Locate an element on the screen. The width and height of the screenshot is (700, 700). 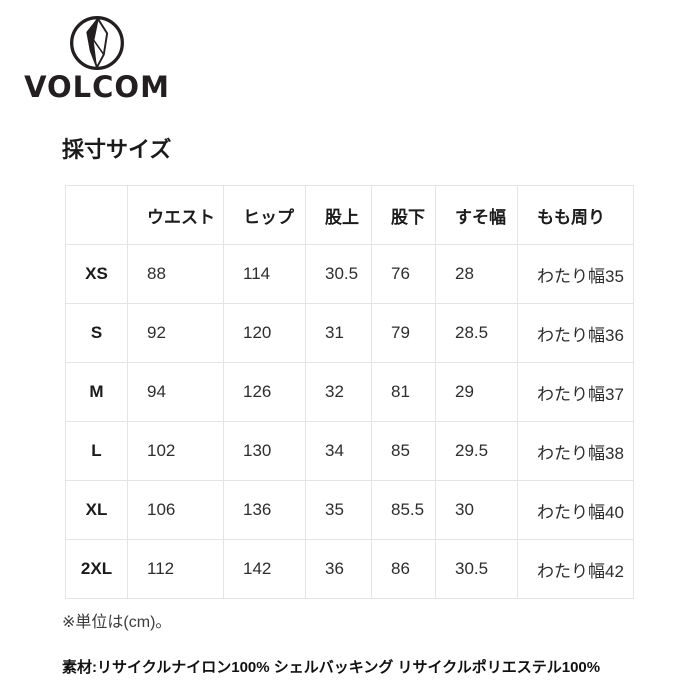
cell-rise: 36 is located at coordinates (338, 569).